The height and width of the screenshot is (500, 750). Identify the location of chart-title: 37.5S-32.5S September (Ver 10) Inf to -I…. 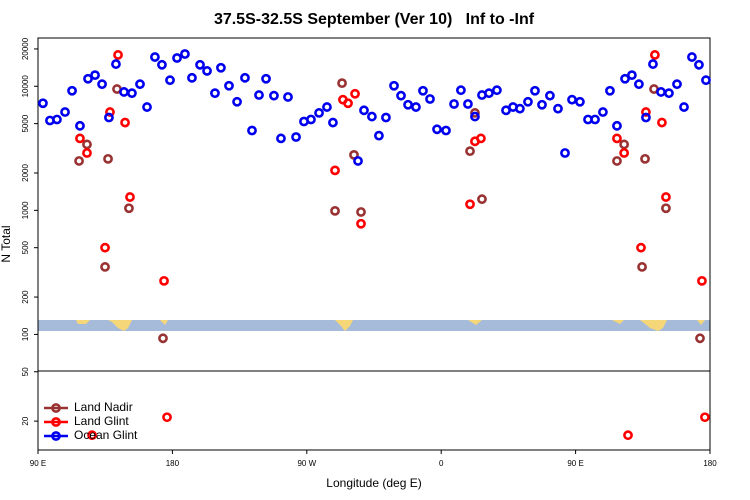
(374, 19).